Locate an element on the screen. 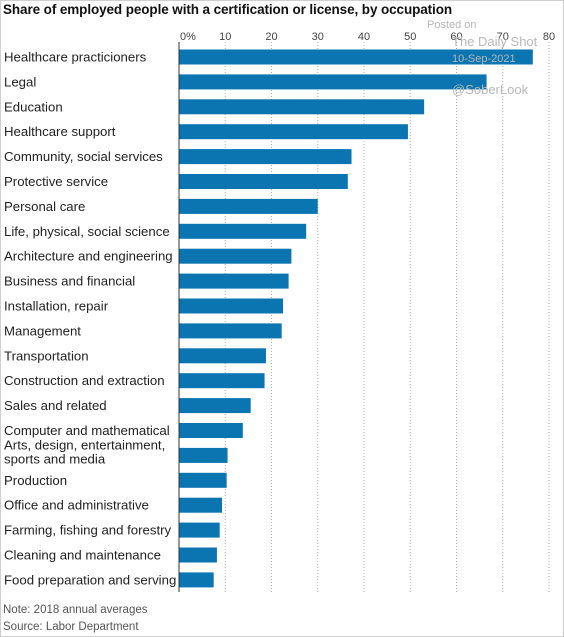  category-label: Farming, fishing and forestry is located at coordinates (88, 530).